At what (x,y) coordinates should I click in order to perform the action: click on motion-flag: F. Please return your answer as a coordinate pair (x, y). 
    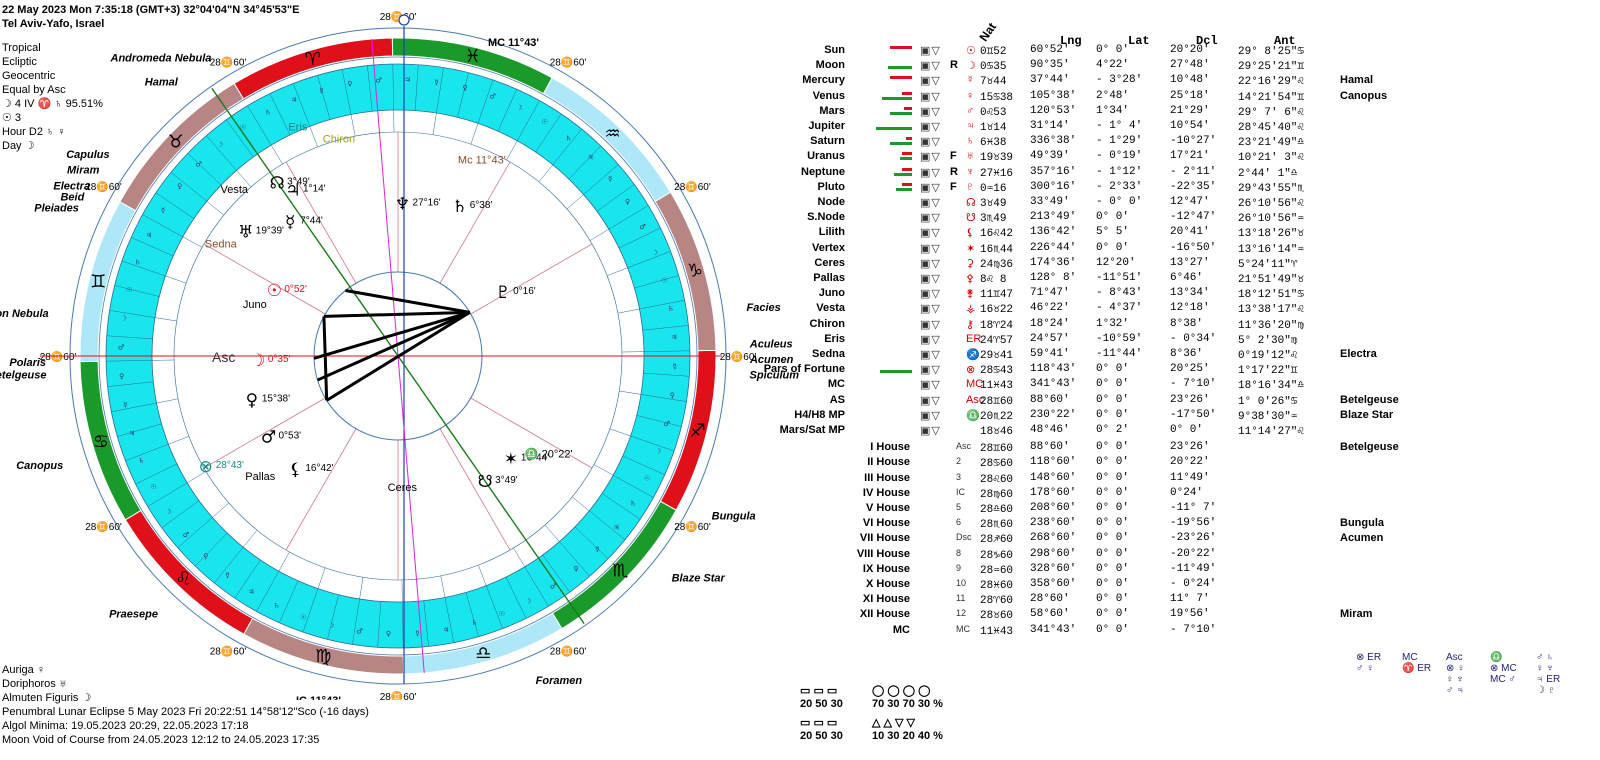
    Looking at the image, I should click on (953, 156).